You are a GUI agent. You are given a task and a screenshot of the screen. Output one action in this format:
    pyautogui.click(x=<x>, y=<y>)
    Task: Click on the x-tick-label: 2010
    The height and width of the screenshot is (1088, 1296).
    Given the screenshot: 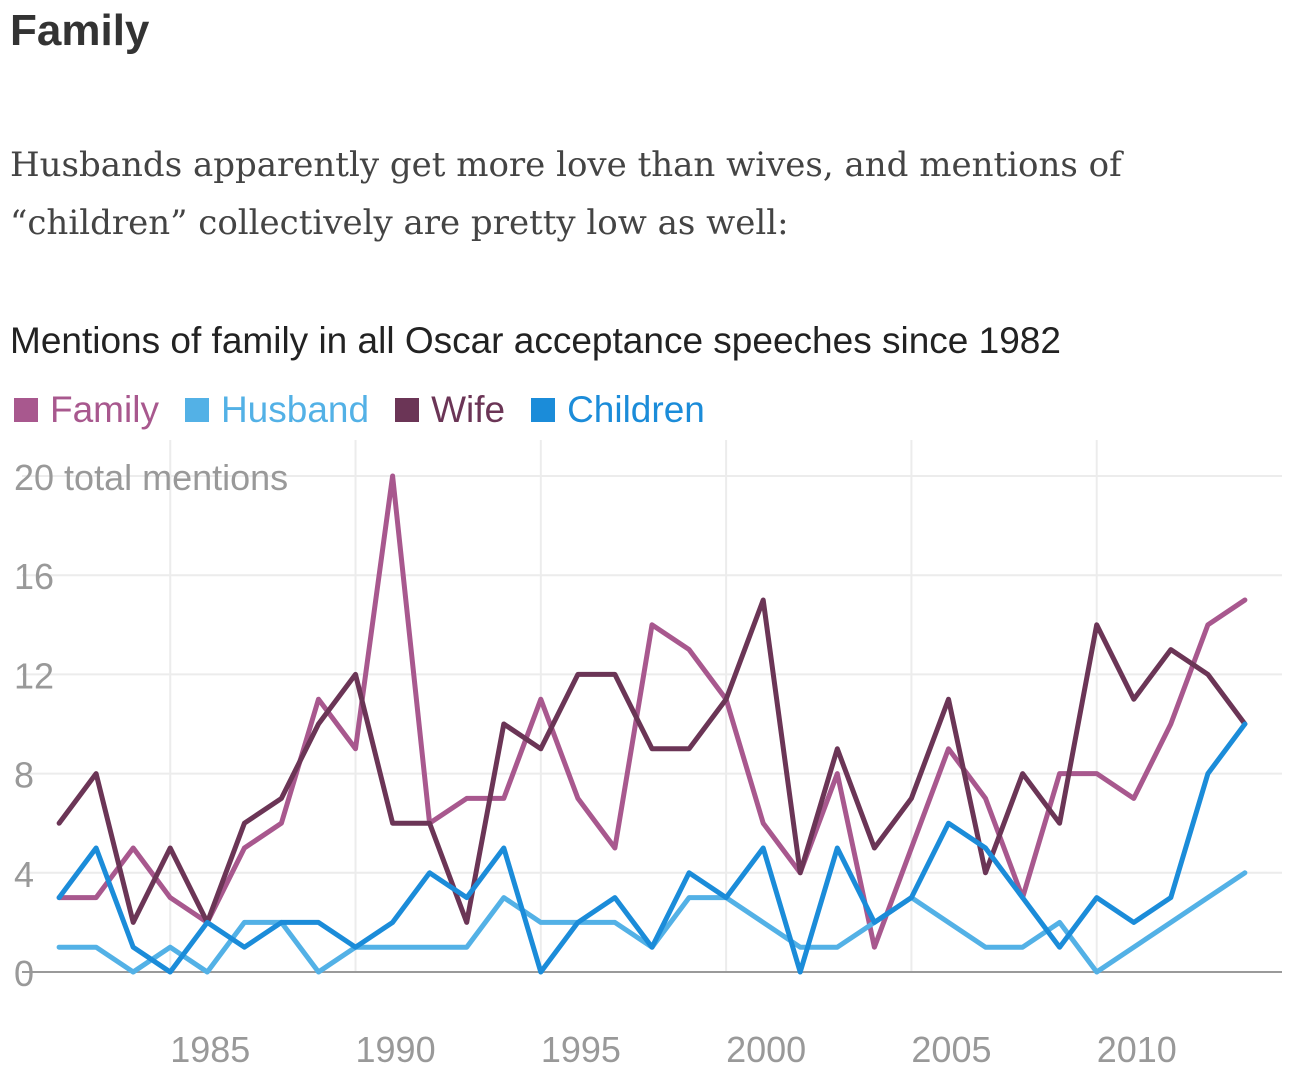 What is the action you would take?
    pyautogui.click(x=1137, y=1049)
    